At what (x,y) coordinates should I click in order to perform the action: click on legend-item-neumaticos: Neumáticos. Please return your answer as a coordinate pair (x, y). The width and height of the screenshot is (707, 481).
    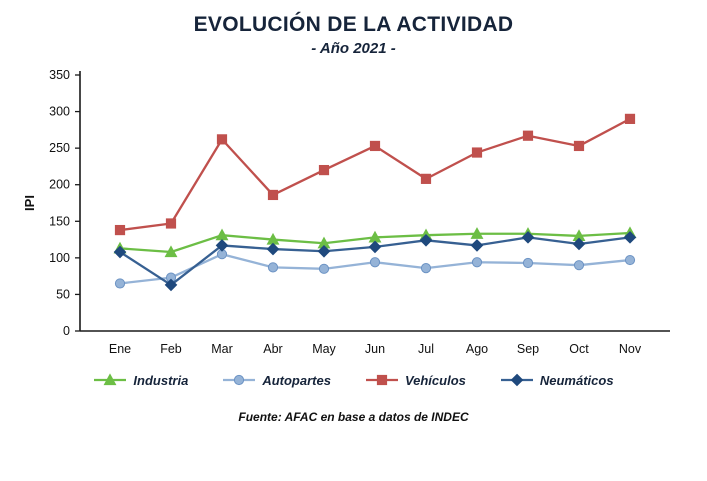
    Looking at the image, I should click on (557, 380).